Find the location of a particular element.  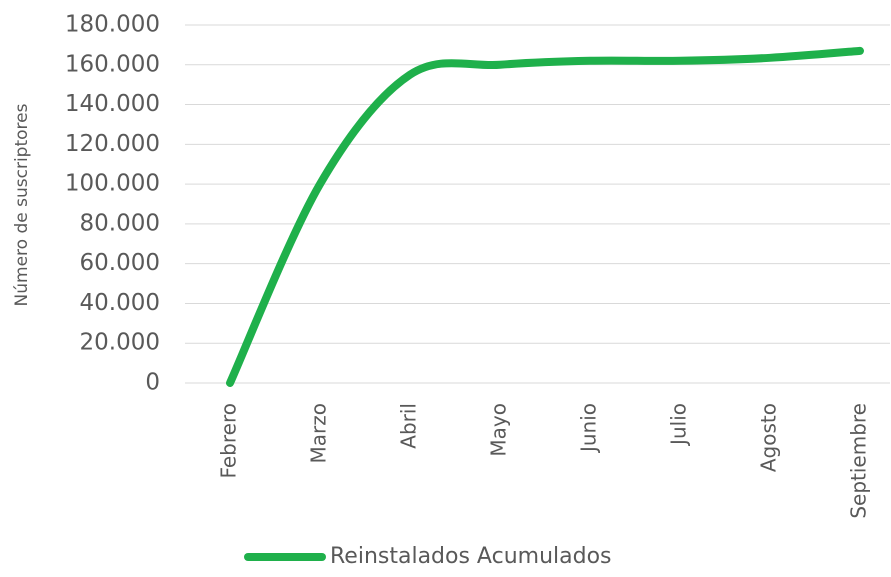

y-tick-label: 100.000 is located at coordinates (112, 184).